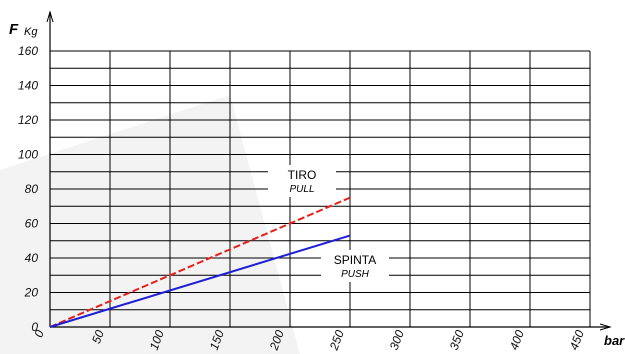  What do you see at coordinates (577, 340) in the screenshot?
I see `x-tick-label: 450` at bounding box center [577, 340].